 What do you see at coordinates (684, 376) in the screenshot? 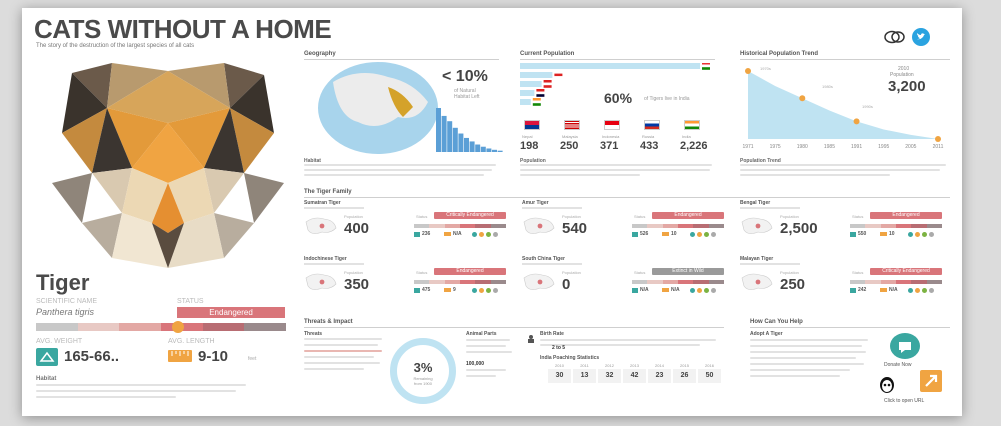
I see `poaching-value: 26` at bounding box center [684, 376].